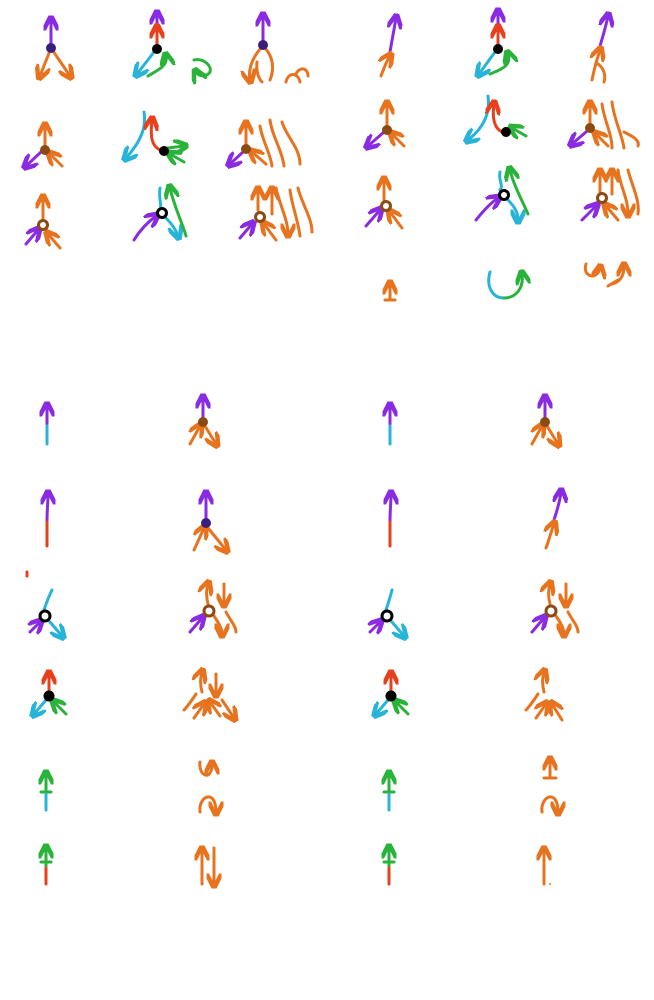 The image size is (654, 1000). I want to click on diagram-b4-c4, so click(543, 697).